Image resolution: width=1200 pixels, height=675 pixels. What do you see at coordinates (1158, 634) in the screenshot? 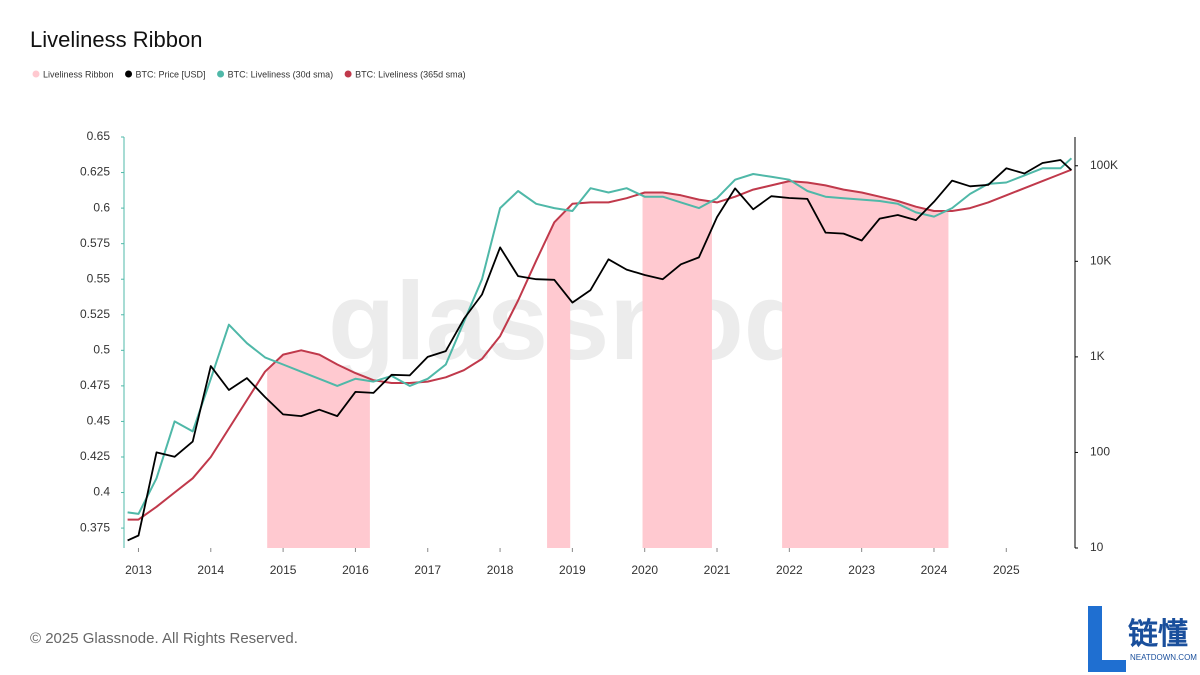
I see `logo-mark: 链懂` at bounding box center [1158, 634].